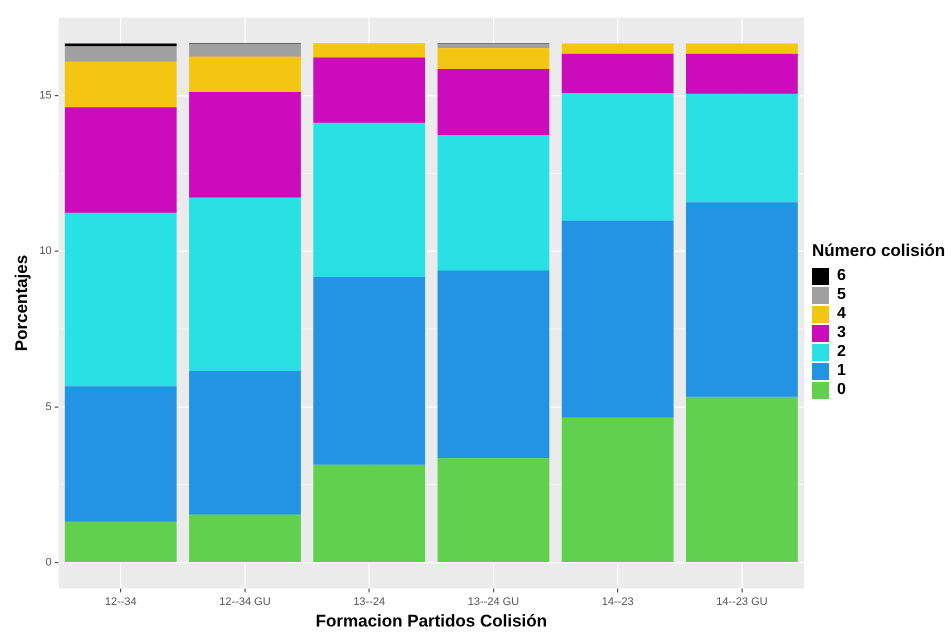  I want to click on x-axis-title: Formacion Partidos Colisión, so click(432, 620).